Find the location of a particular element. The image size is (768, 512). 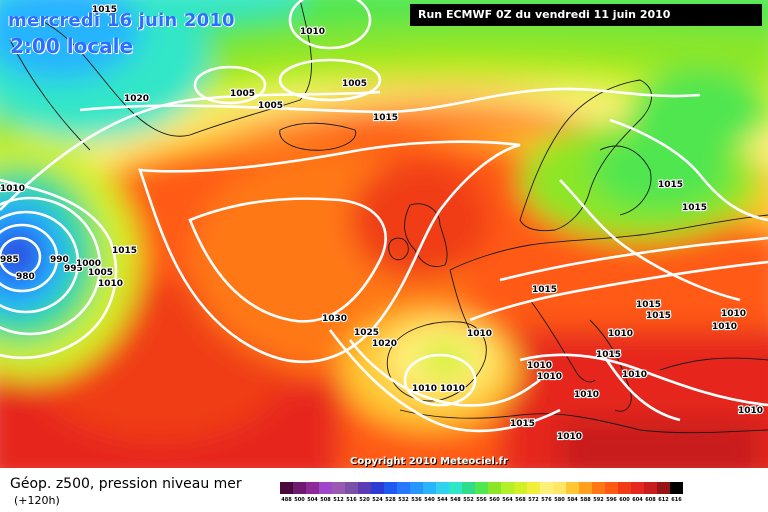

scale-label: 568 is located at coordinates (520, 500).